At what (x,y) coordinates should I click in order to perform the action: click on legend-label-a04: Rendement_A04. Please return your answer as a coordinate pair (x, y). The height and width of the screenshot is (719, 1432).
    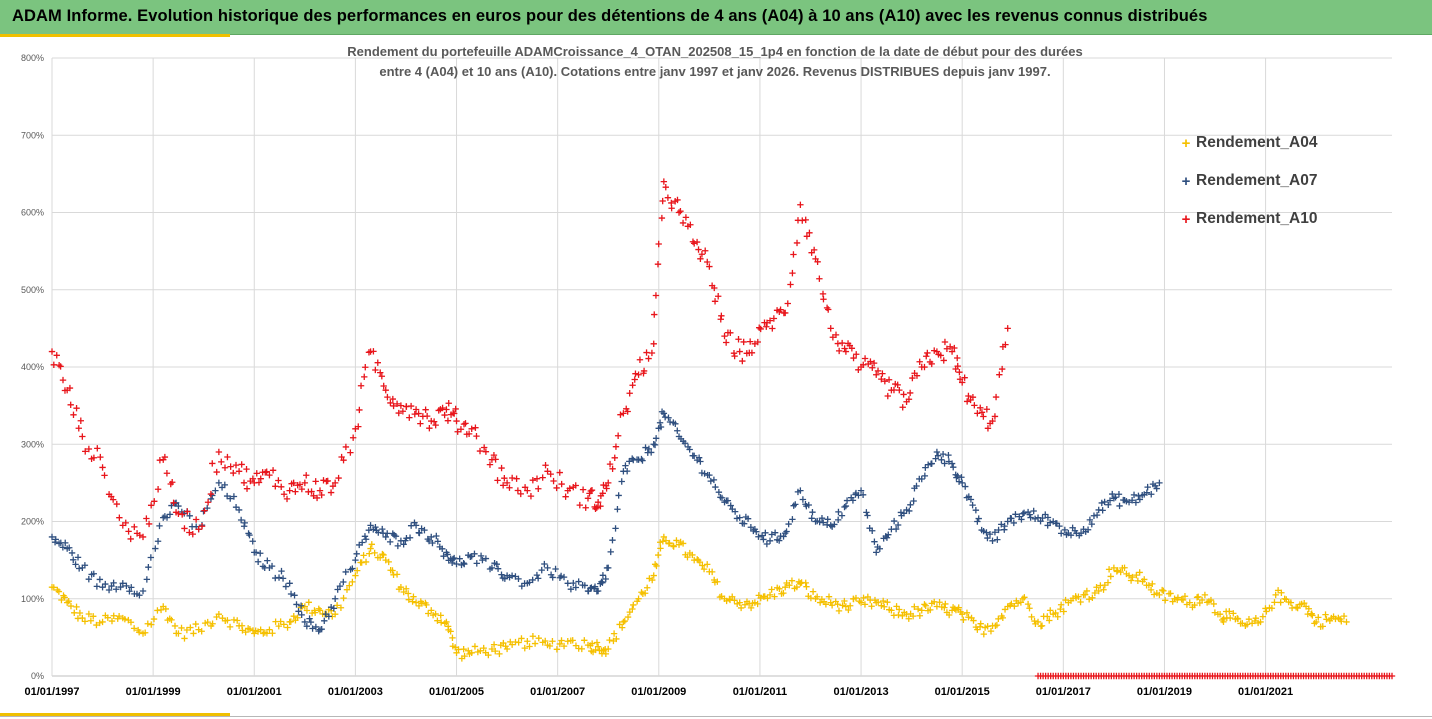
    Looking at the image, I should click on (1257, 142).